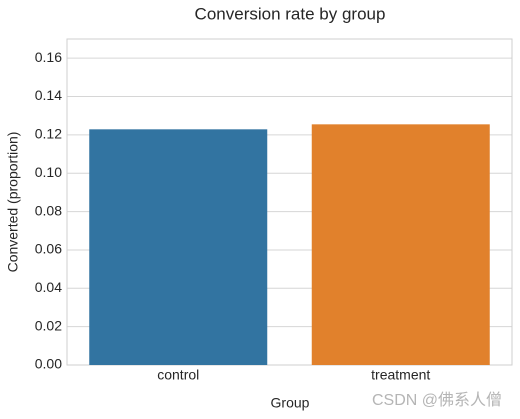 Image resolution: width=520 pixels, height=419 pixels. Describe the element at coordinates (48, 364) in the screenshot. I see `y-tick-label: 0.00` at that location.